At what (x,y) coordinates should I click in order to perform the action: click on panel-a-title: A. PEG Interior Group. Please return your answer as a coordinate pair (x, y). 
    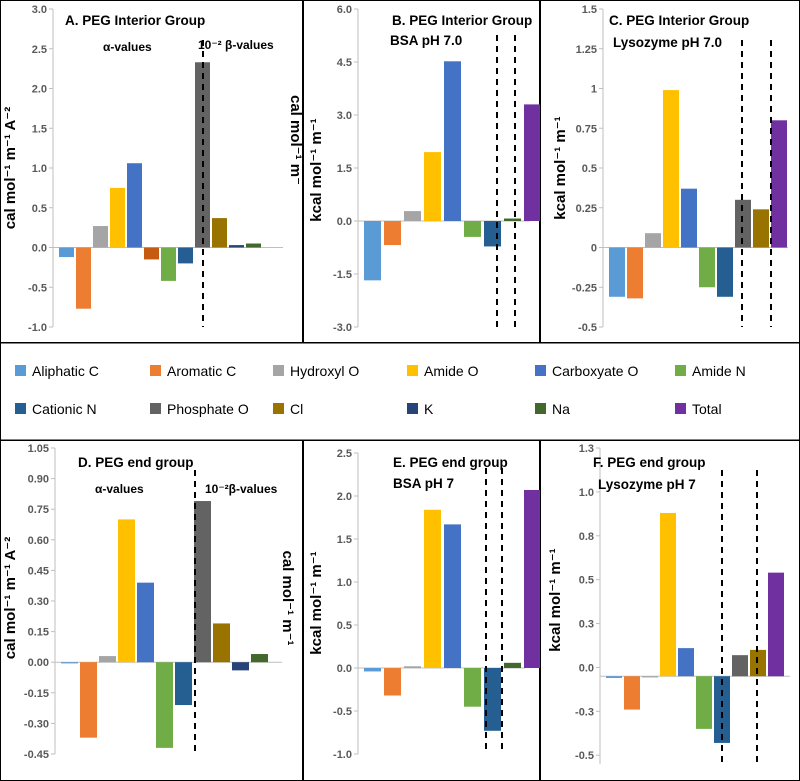
    Looking at the image, I should click on (135, 20).